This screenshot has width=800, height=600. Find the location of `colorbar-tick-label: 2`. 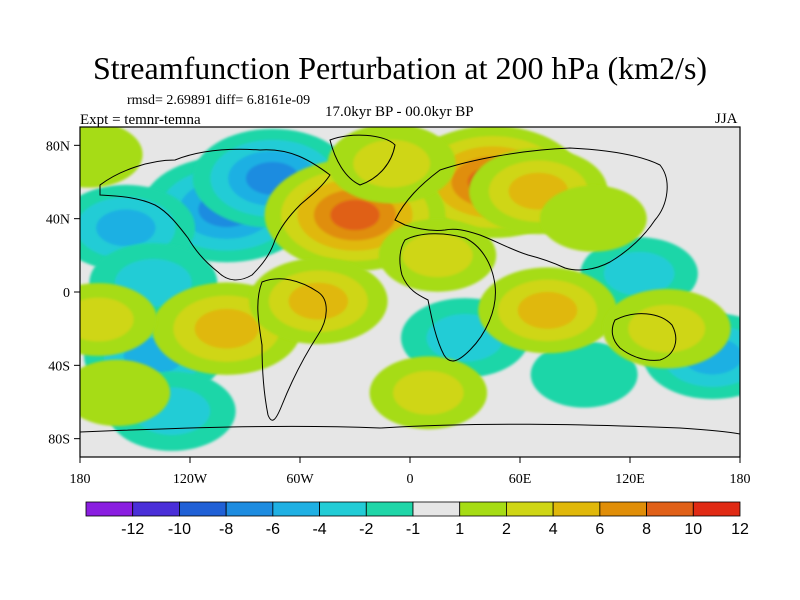

colorbar-tick-label: 2 is located at coordinates (506, 529).